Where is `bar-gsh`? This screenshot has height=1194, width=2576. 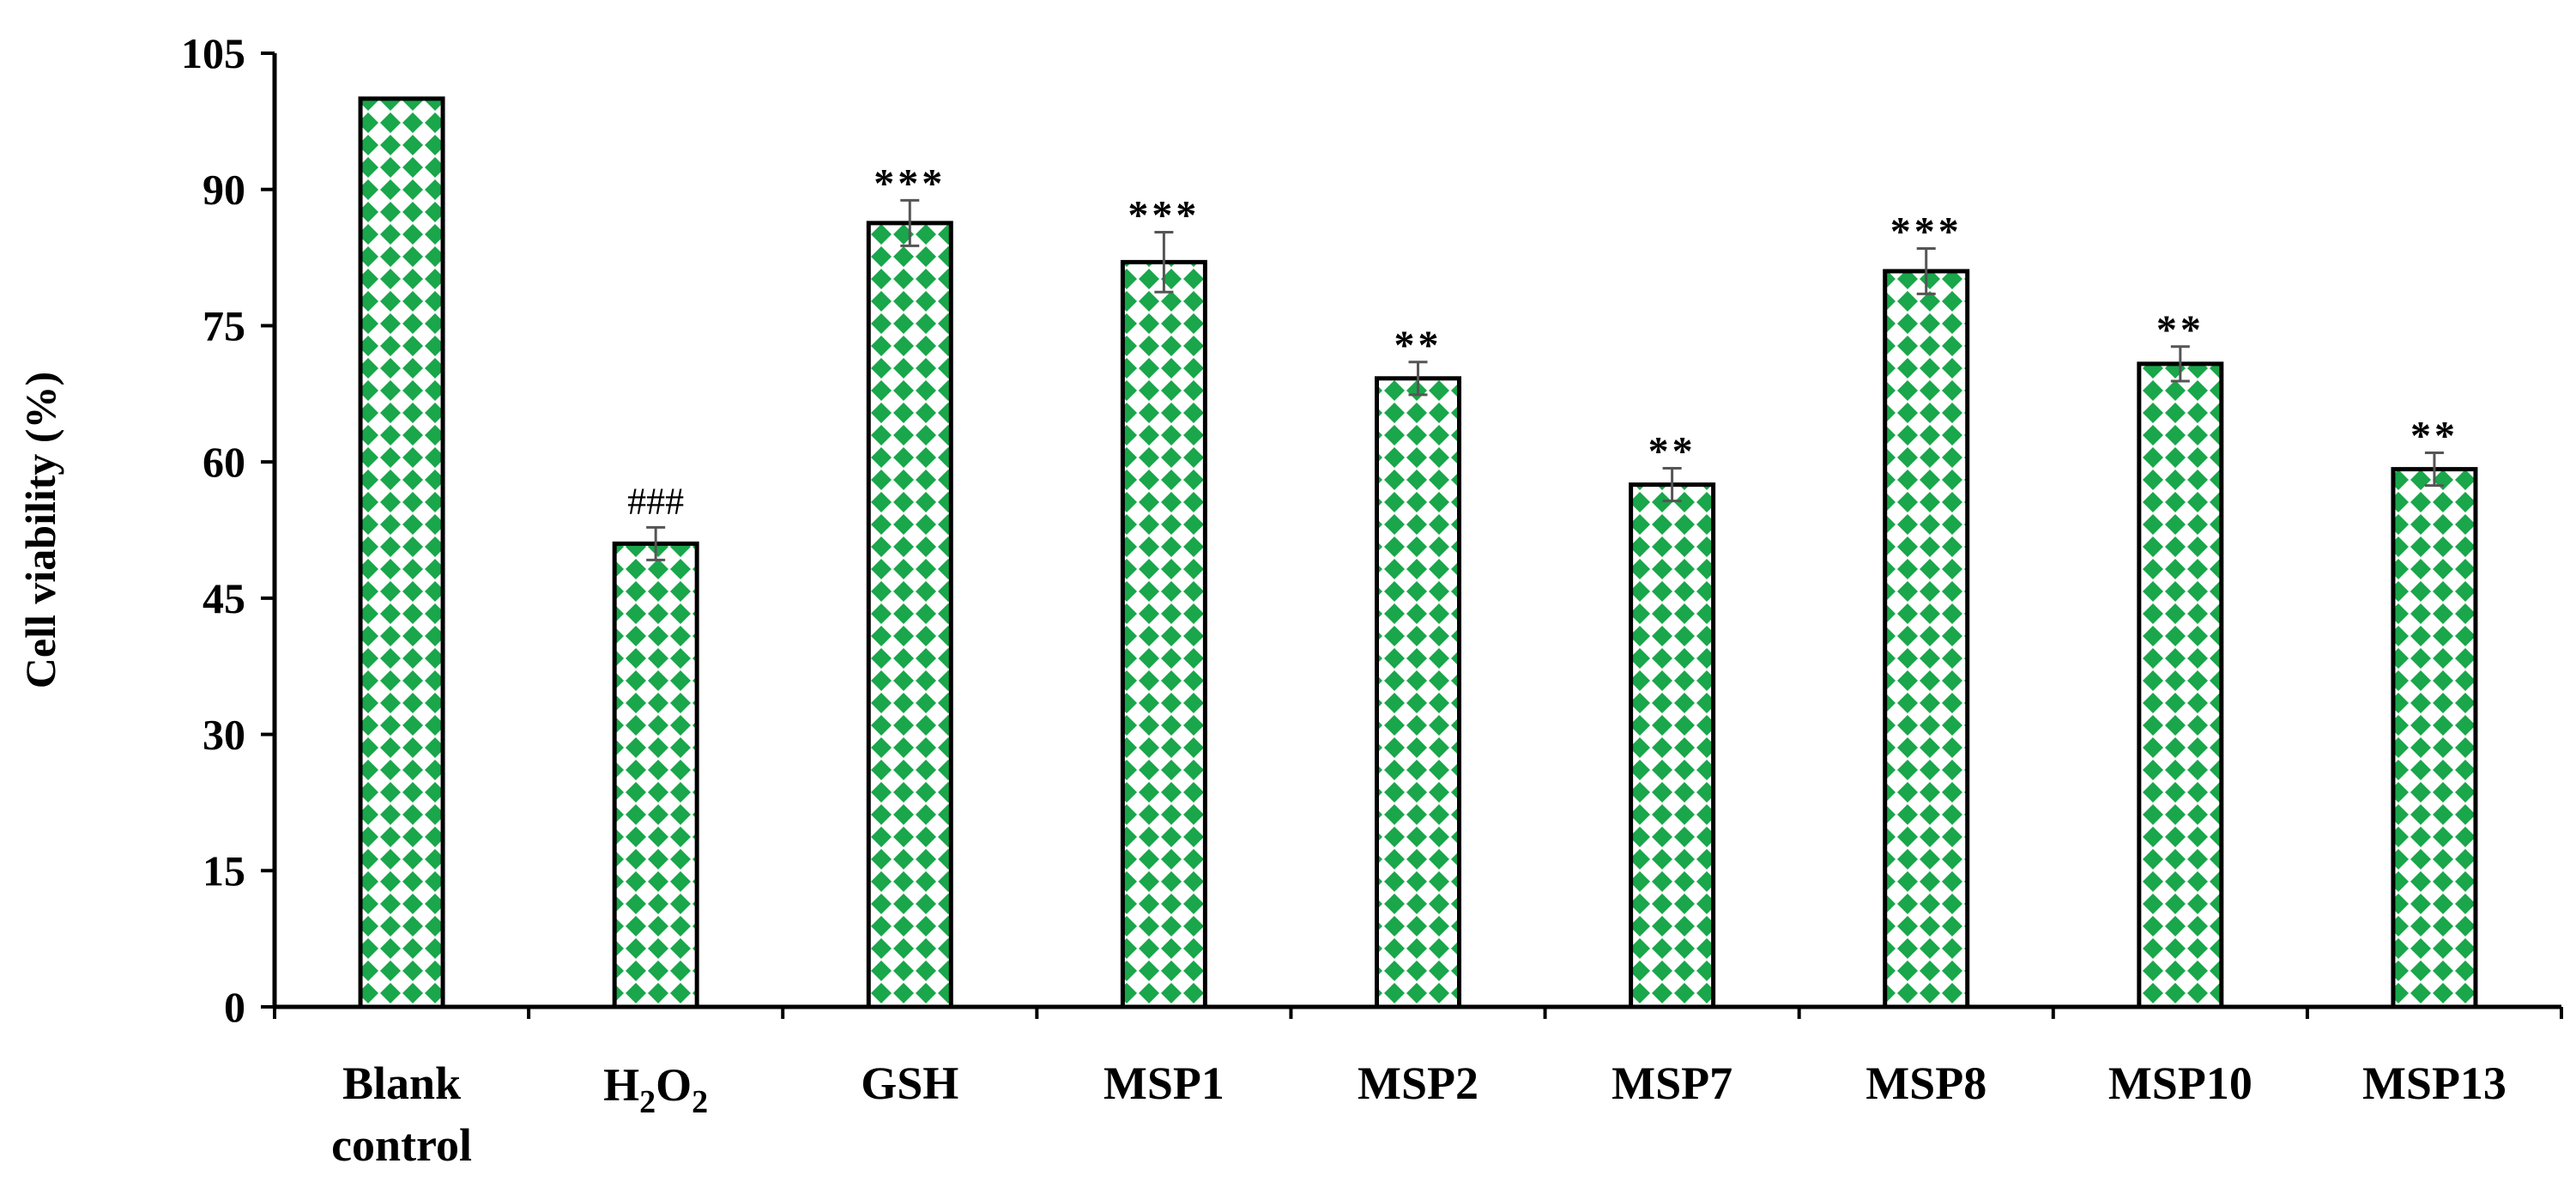
bar-gsh is located at coordinates (909, 615).